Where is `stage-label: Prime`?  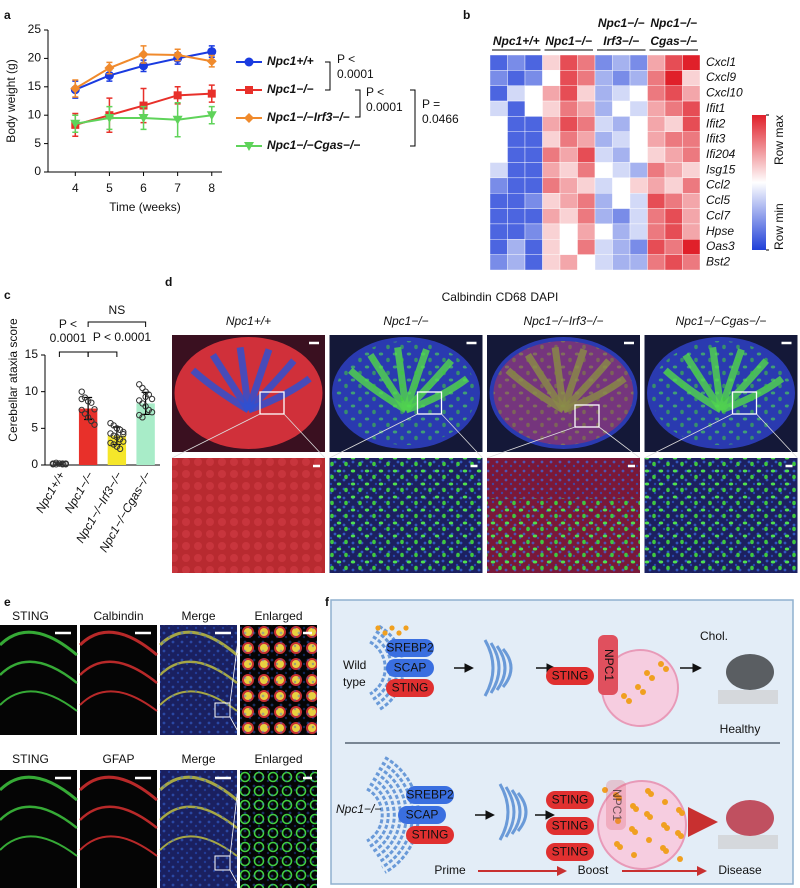
stage-label: Prime is located at coordinates (450, 870).